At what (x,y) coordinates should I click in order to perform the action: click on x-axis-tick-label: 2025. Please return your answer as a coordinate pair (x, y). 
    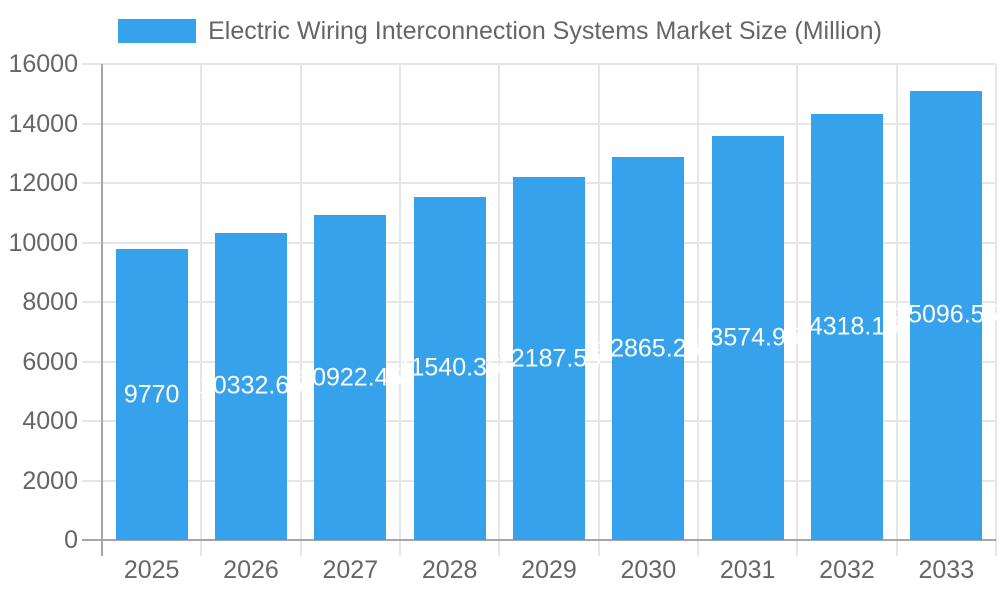
    Looking at the image, I should click on (151, 570).